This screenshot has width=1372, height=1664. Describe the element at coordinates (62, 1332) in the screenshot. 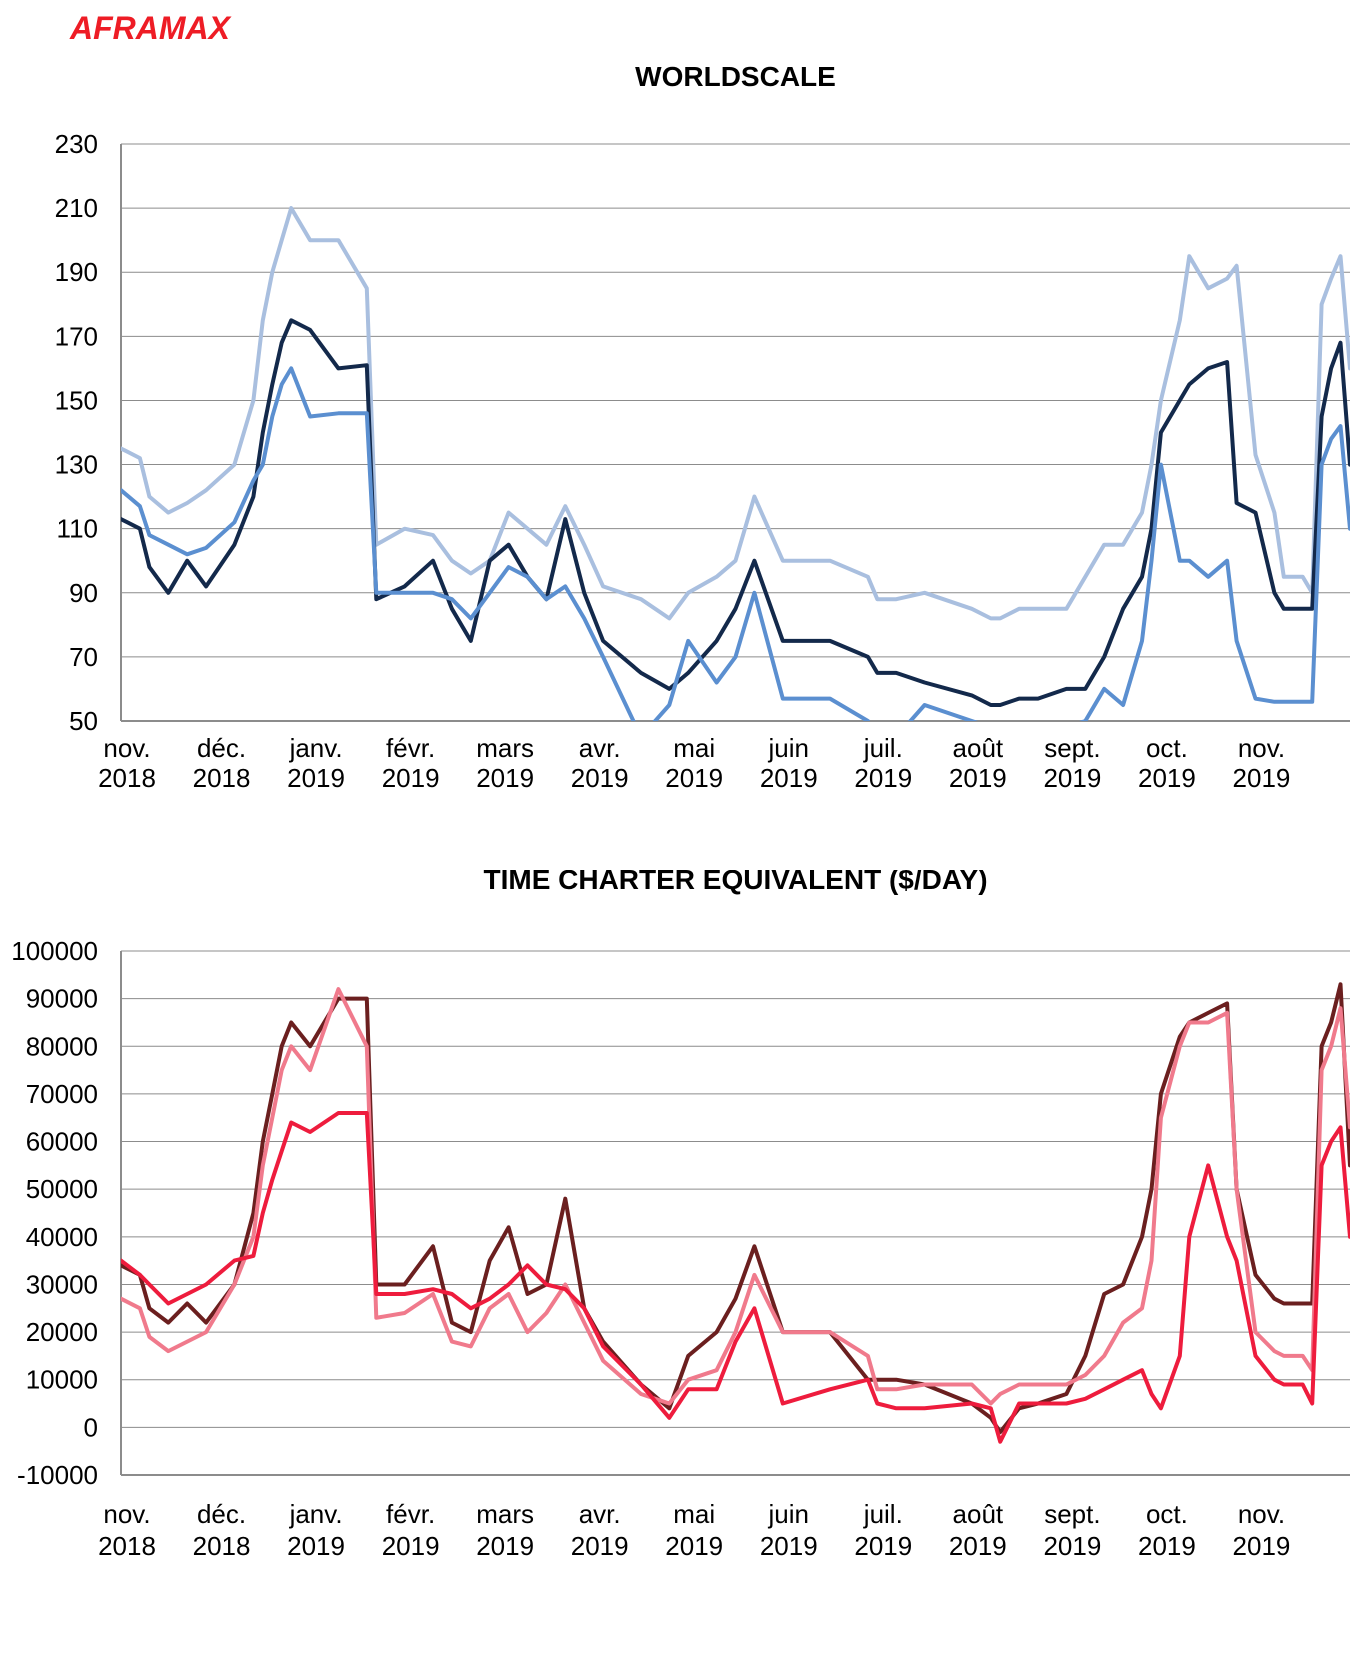

I see `y-tick-label: 20000` at that location.